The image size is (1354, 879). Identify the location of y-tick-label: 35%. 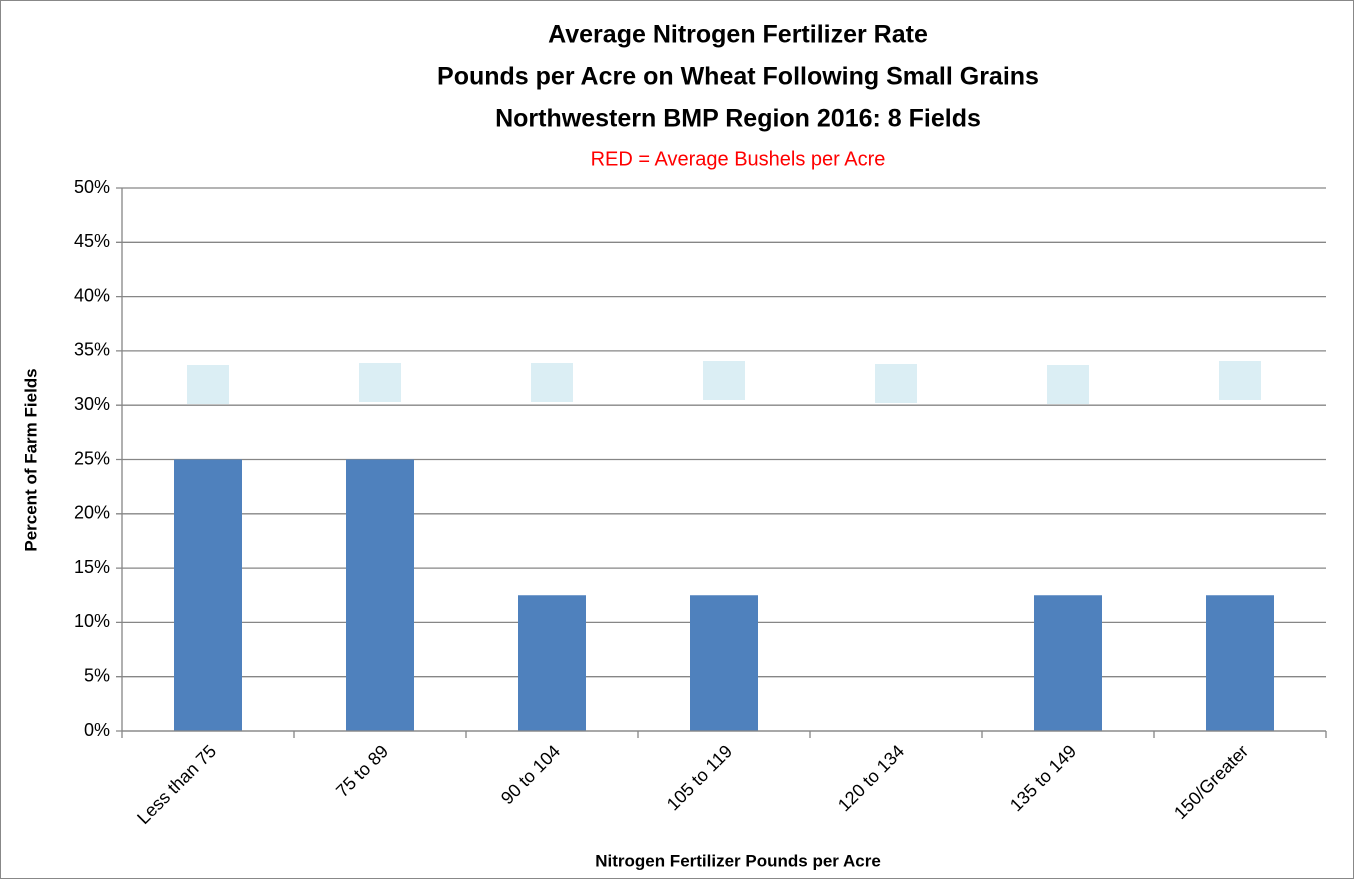
(92, 350).